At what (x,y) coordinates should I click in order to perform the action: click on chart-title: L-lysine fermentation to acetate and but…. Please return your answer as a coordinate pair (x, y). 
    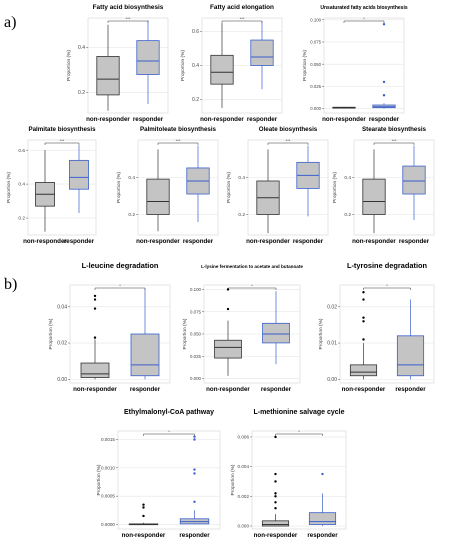
    Looking at the image, I should click on (252, 266).